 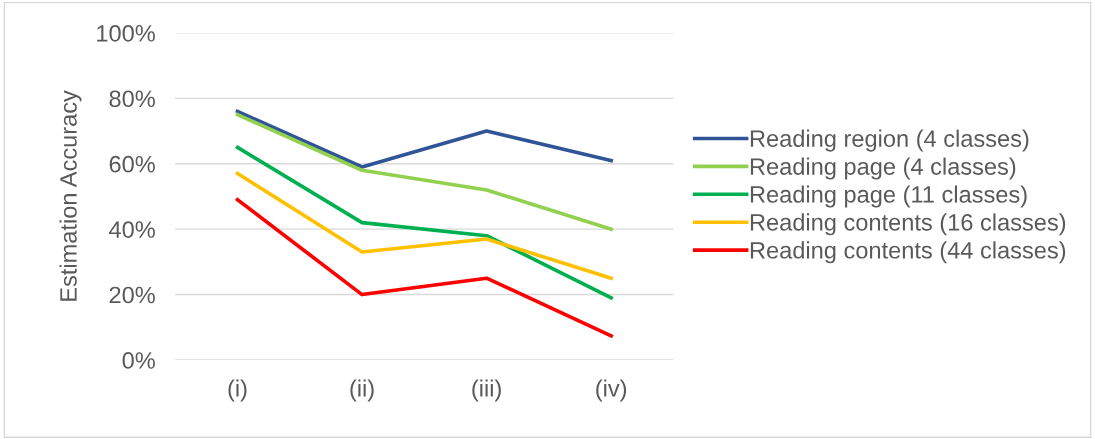 What do you see at coordinates (908, 224) in the screenshot?
I see `legend-label: Reading contents (16 classes)` at bounding box center [908, 224].